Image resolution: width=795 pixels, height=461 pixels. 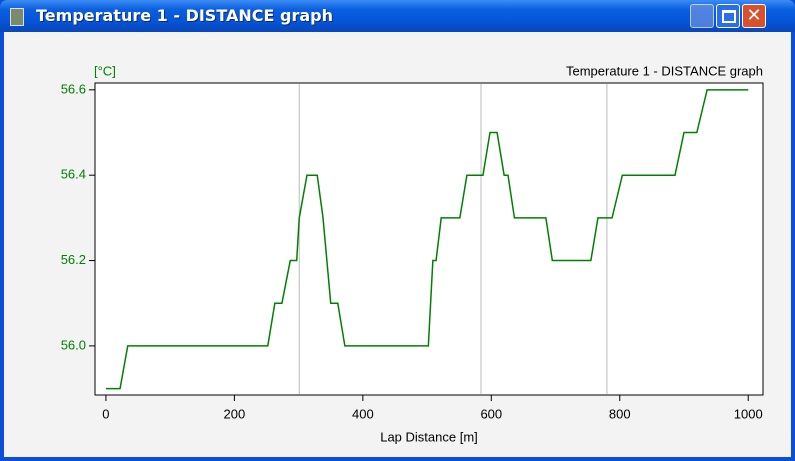 I want to click on minimize-button, so click(x=702, y=16).